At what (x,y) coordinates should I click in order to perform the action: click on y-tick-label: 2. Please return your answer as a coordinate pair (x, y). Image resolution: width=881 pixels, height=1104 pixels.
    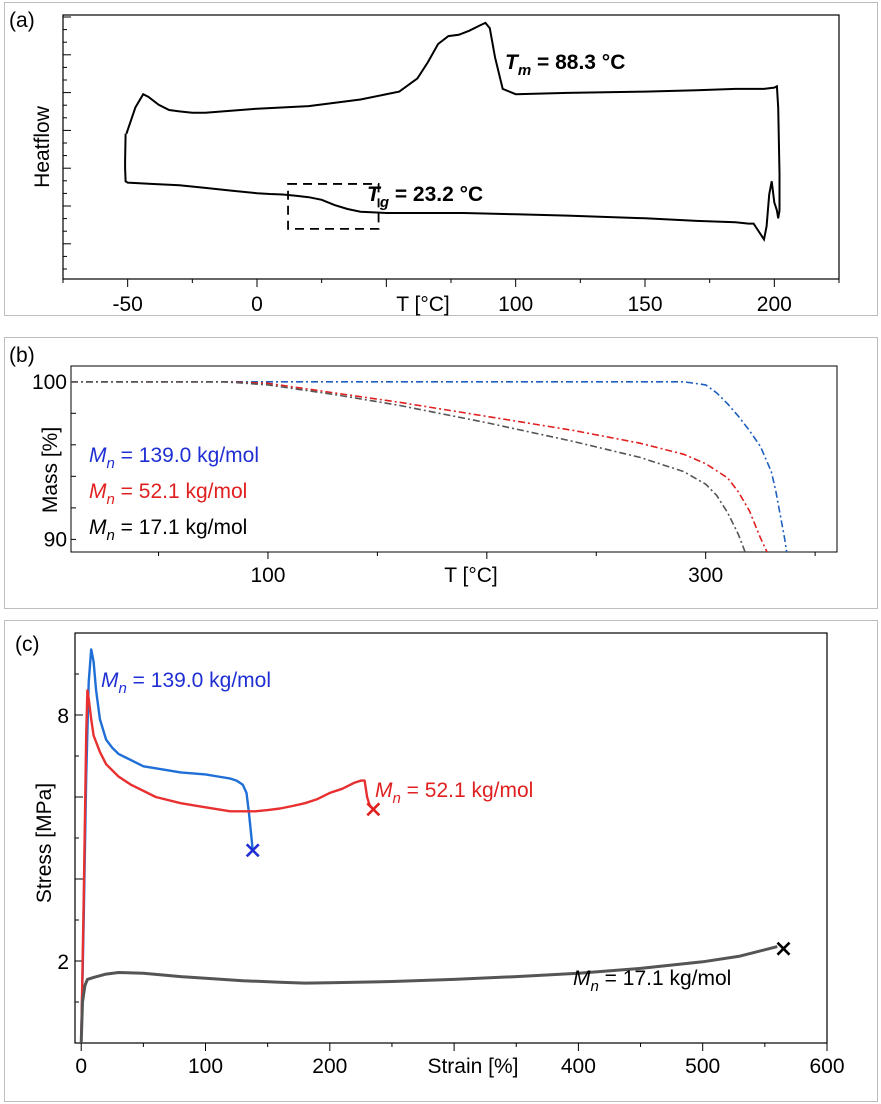
    Looking at the image, I should click on (63, 962).